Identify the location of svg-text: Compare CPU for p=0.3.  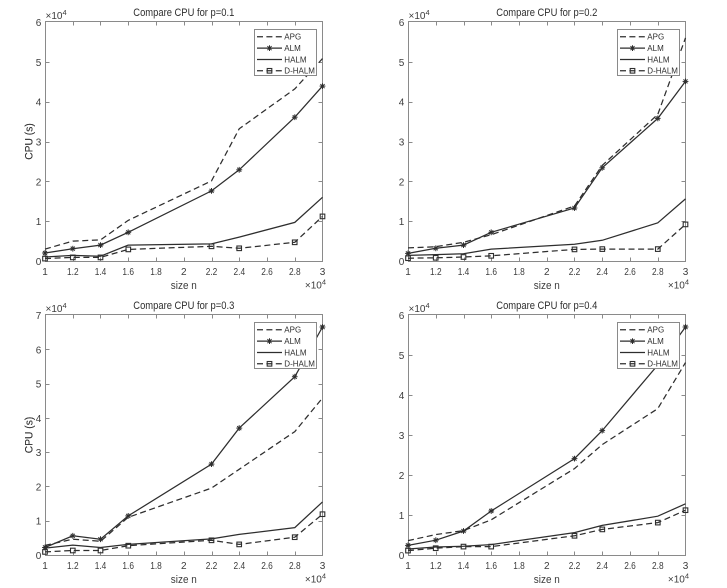
(183, 306).